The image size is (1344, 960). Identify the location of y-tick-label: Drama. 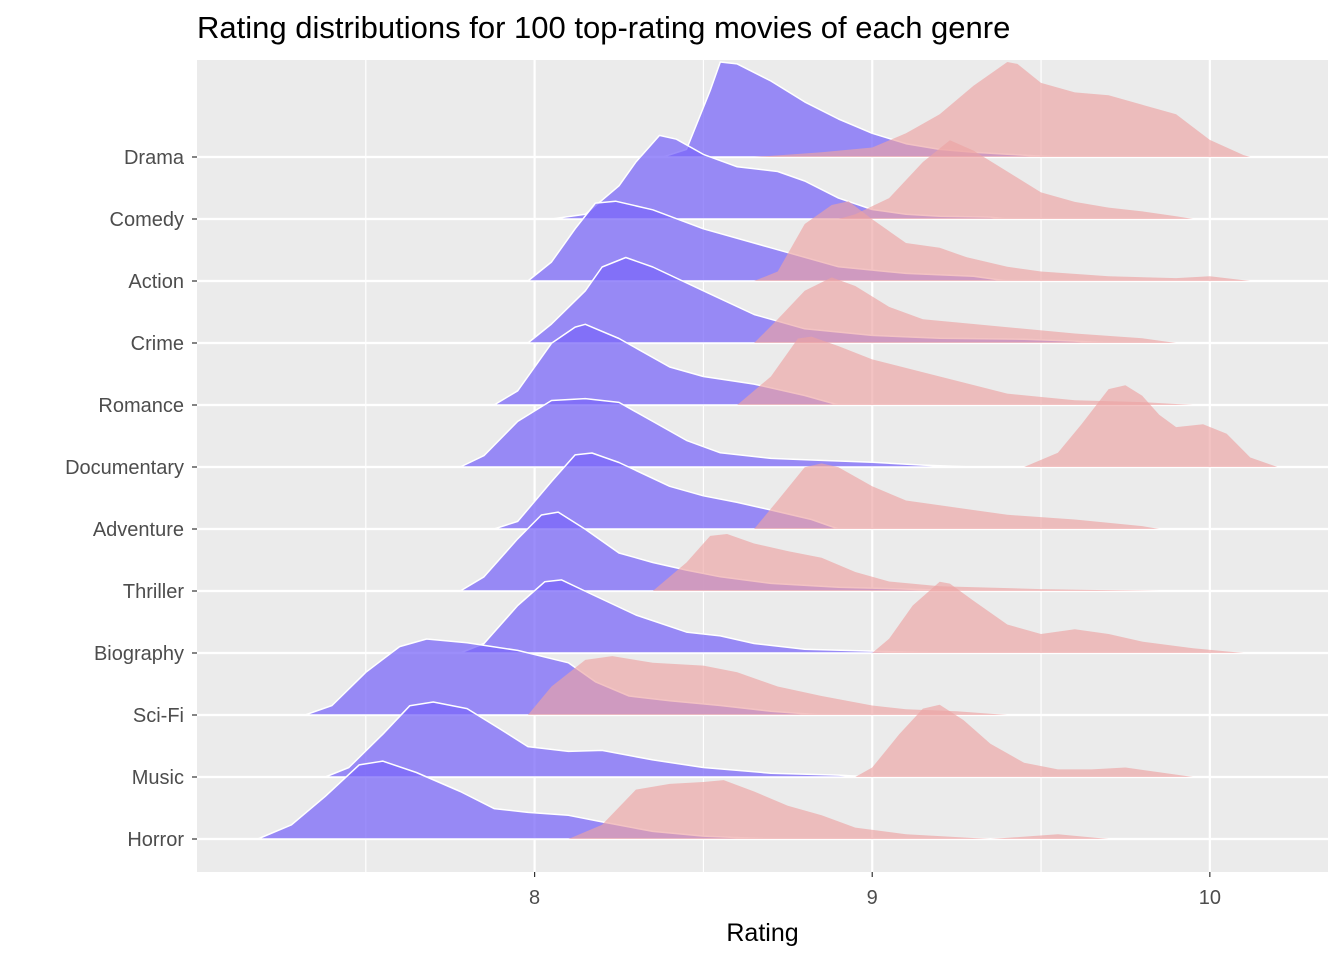
(154, 158).